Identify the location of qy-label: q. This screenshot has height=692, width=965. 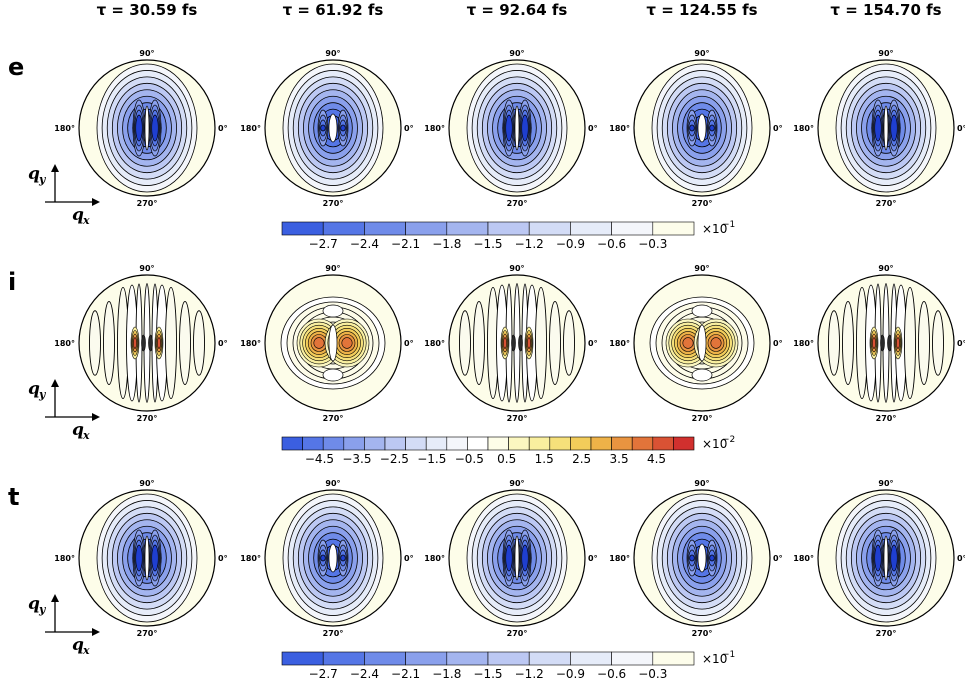
(34, 174).